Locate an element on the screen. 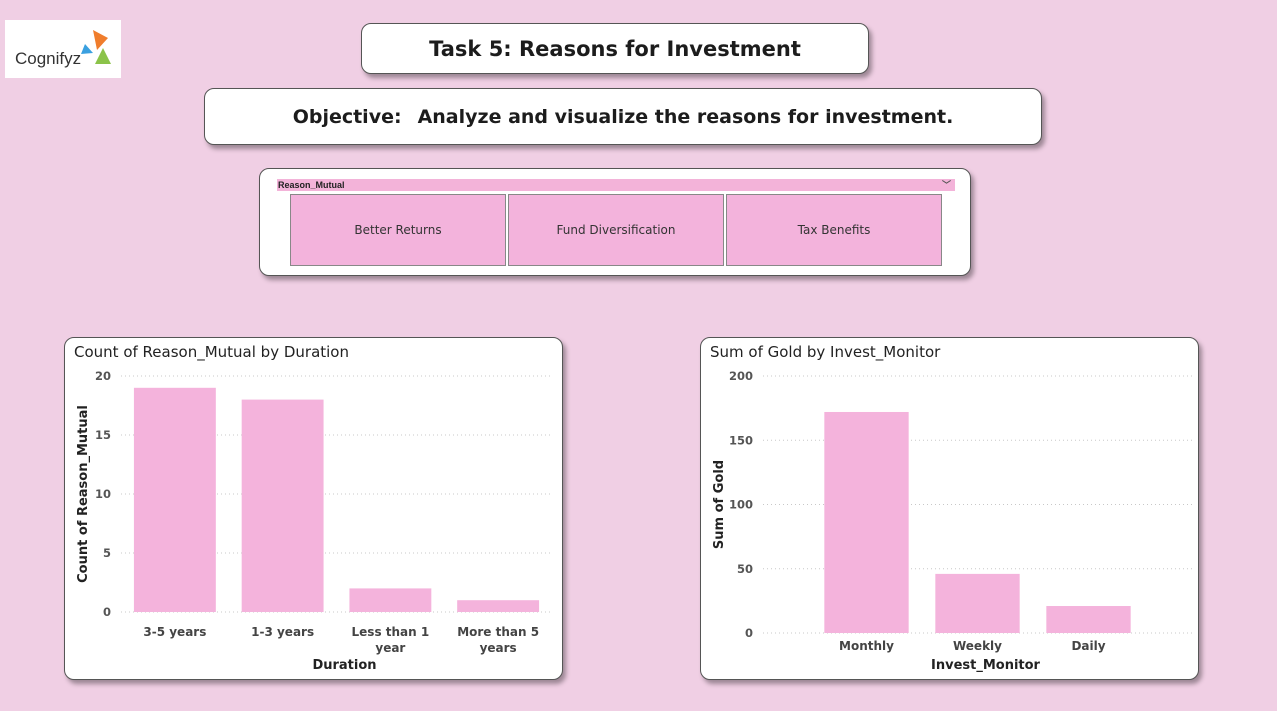 Image resolution: width=1277 pixels, height=711 pixels. slicer-option-tax-benefits: Tax Benefits is located at coordinates (834, 230).